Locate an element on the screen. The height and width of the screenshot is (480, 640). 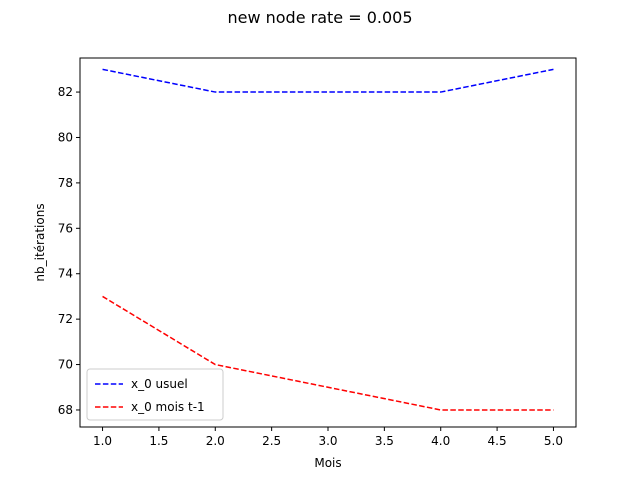
x-tick-label: 4.0 is located at coordinates (440, 441).